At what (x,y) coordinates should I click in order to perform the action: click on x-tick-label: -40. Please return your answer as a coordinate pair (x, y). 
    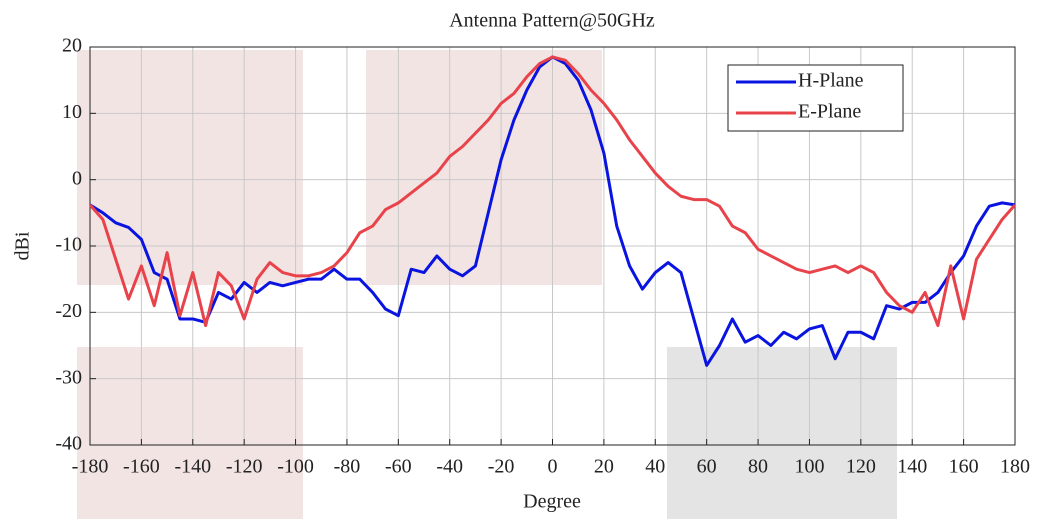
    Looking at the image, I should click on (449, 467).